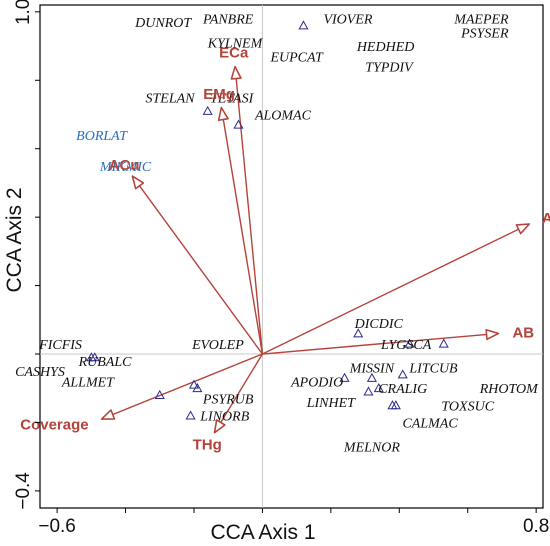  I want to click on species-label-missin: MISSIN, so click(372, 369).